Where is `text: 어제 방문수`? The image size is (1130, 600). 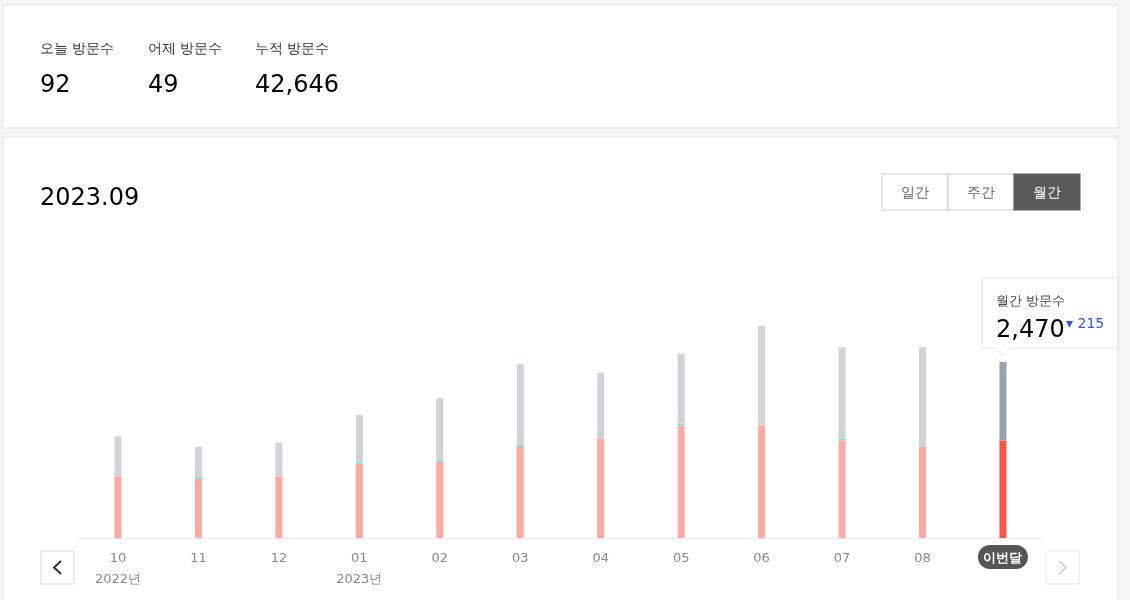 text: 어제 방문수 is located at coordinates (185, 48).